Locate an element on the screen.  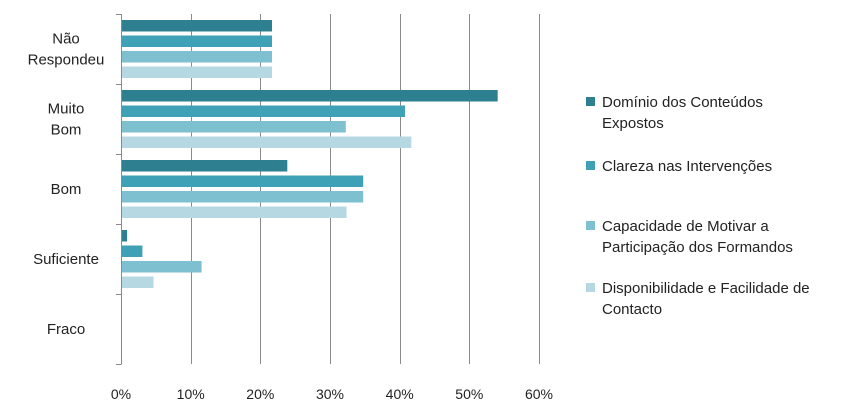
x-tick-label: 50% is located at coordinates (469, 394).